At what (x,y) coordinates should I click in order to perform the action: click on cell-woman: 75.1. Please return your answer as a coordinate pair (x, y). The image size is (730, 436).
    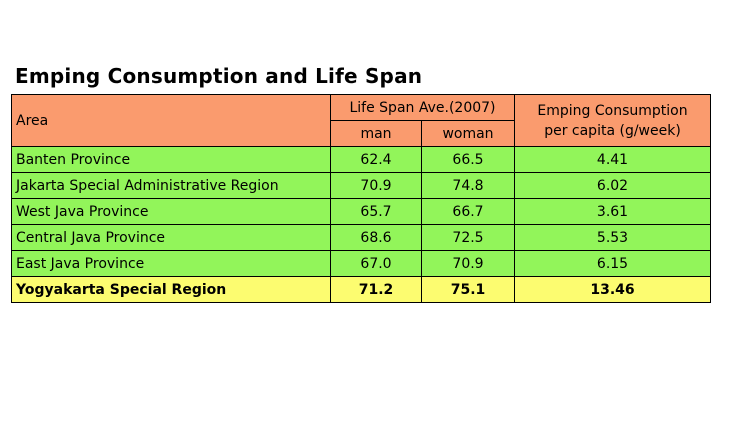
    Looking at the image, I should click on (468, 289).